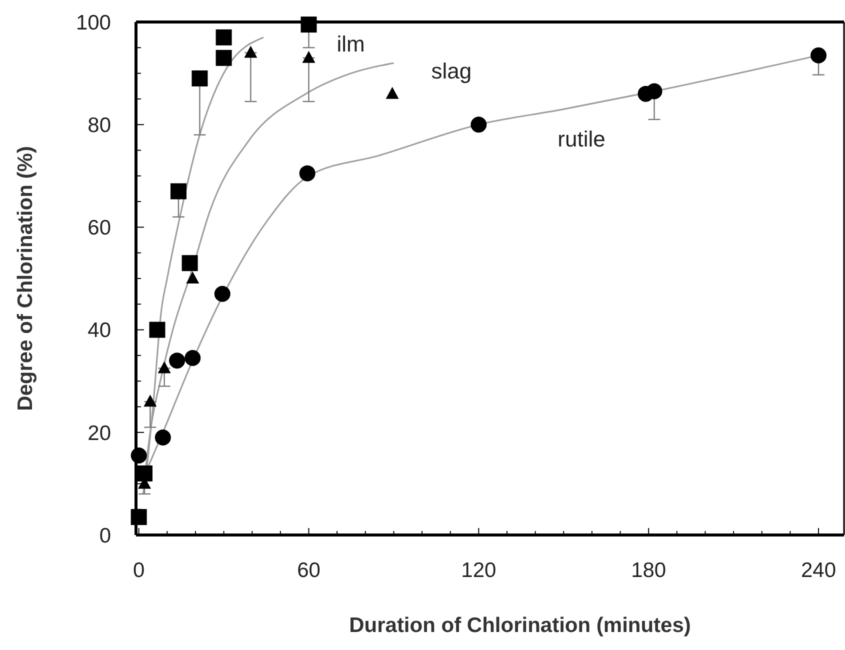 The width and height of the screenshot is (845, 650). I want to click on y-tick-label: 100, so click(93, 22).